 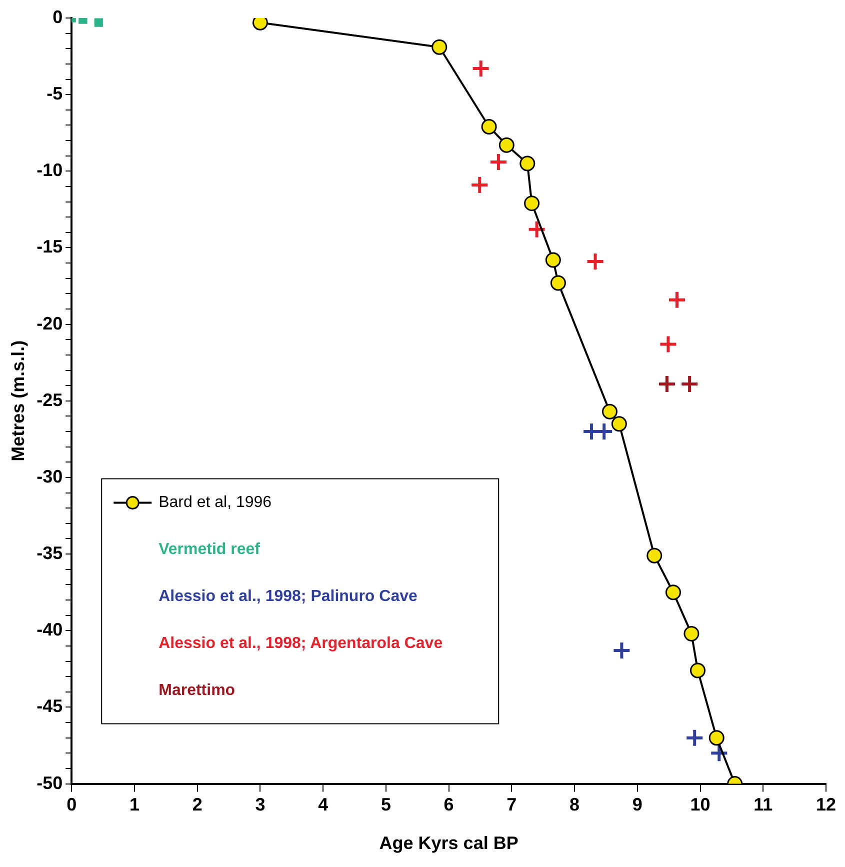 I want to click on x-tick-label: 0, so click(x=71, y=804).